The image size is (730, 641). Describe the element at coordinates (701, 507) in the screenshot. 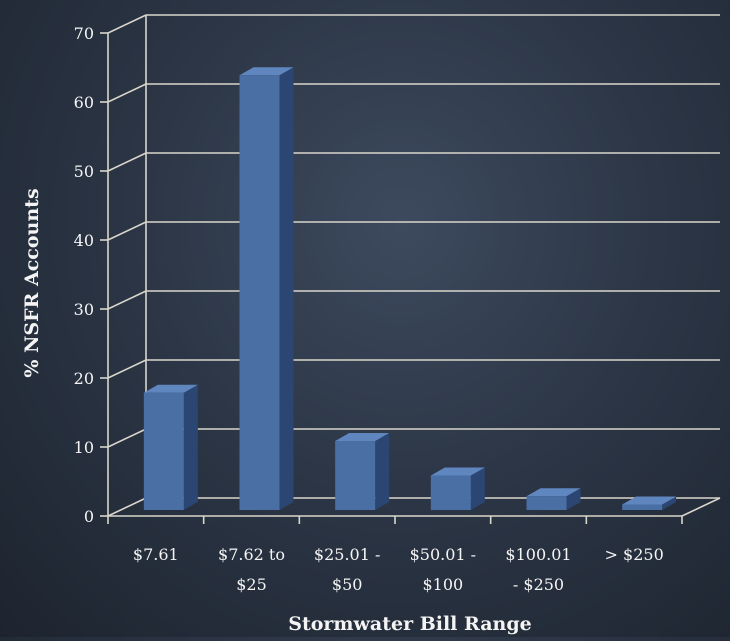

I see `floor-right-edge` at that location.